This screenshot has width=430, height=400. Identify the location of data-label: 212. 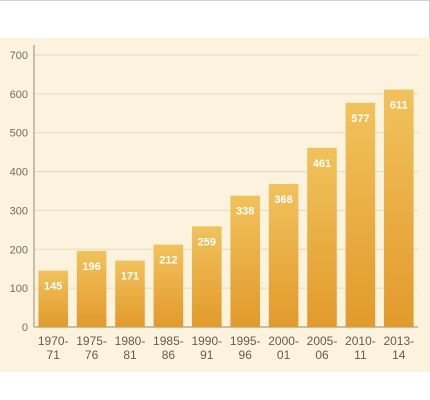
(168, 261).